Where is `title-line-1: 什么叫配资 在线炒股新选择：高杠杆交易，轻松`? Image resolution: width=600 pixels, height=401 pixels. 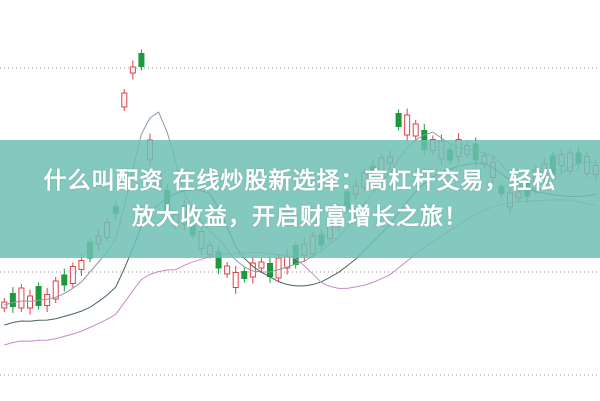
title-line-1: 什么叫配资 在线炒股新选择：高杠杆交易，轻松 is located at coordinates (300, 181).